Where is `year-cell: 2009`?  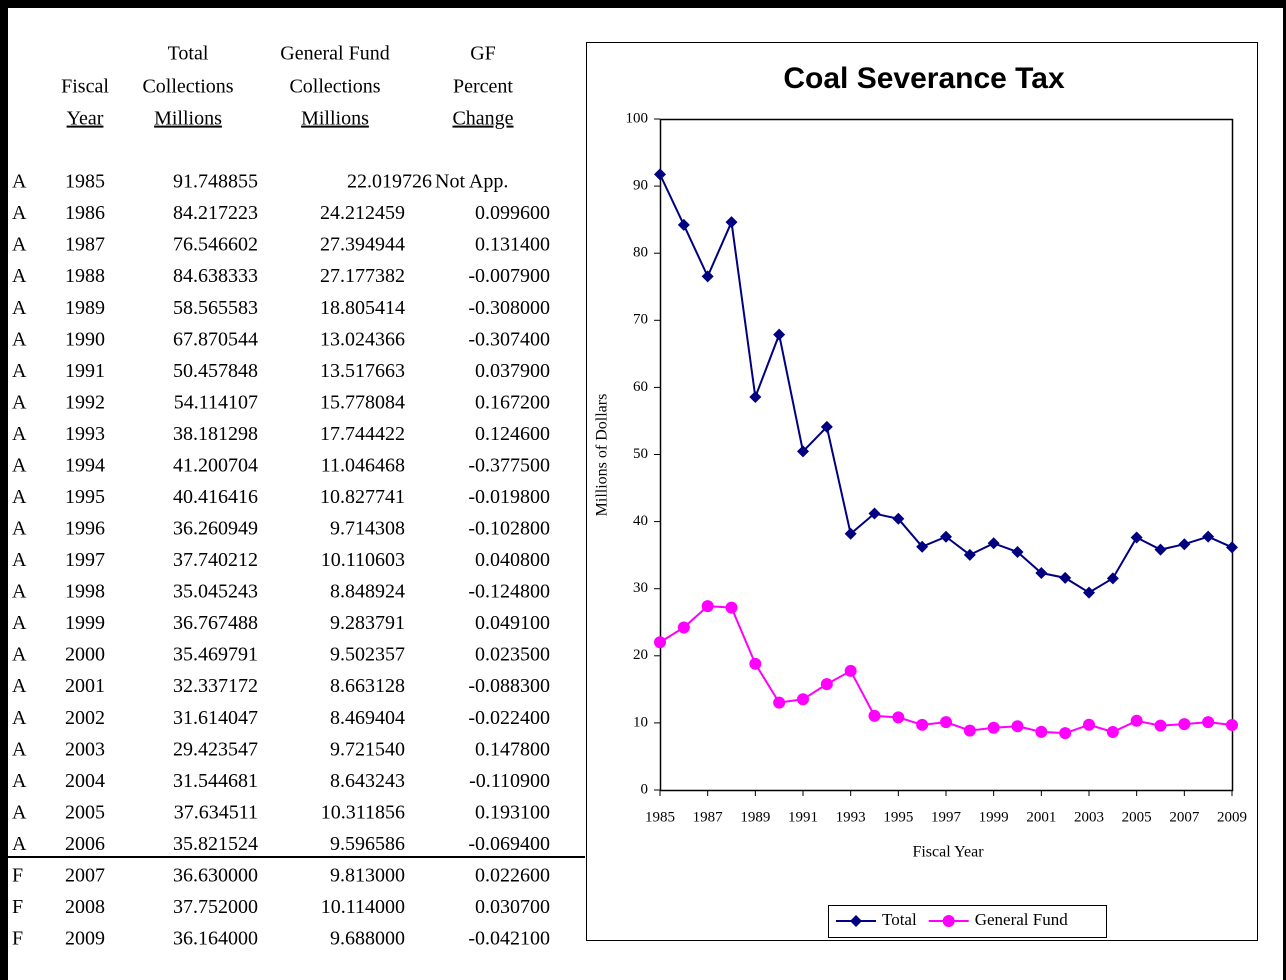
year-cell: 2009 is located at coordinates (85, 939).